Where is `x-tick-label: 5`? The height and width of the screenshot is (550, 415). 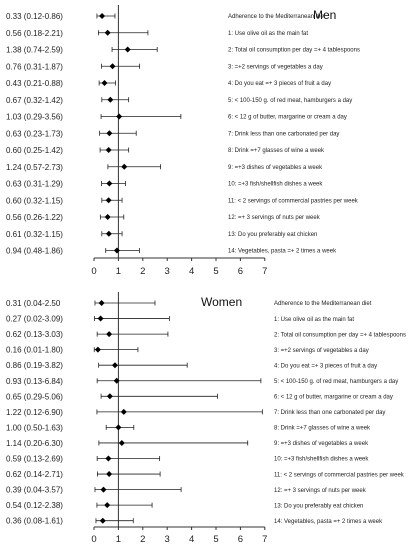 x-tick-label: 5 is located at coordinates (215, 271).